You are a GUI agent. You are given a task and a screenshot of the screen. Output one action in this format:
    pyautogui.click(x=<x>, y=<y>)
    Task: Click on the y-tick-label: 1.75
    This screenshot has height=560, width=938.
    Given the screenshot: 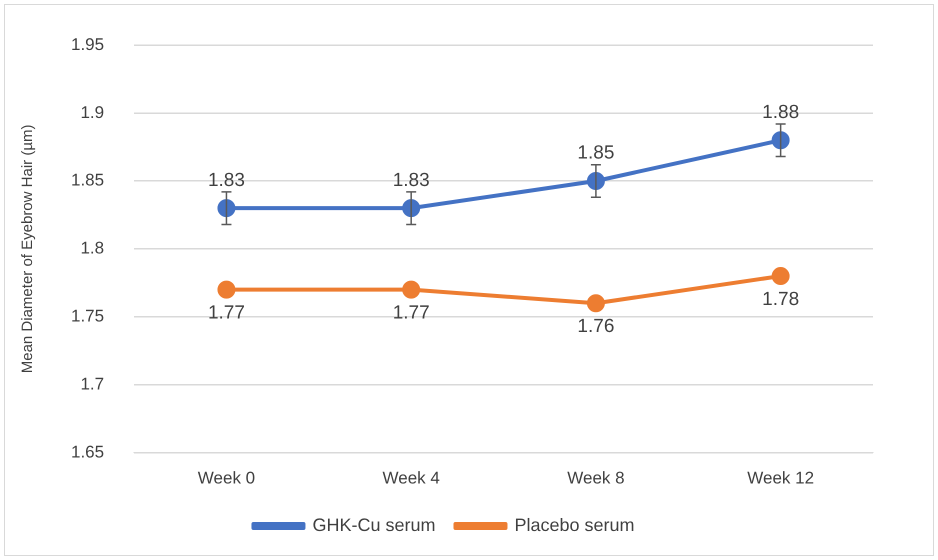 What is the action you would take?
    pyautogui.click(x=87, y=316)
    